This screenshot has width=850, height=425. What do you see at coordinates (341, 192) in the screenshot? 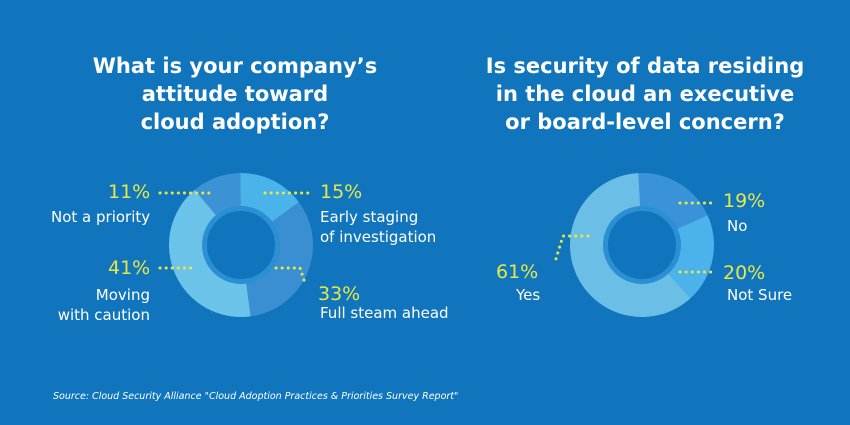
I see `pct-label-early-staging: 15%` at bounding box center [341, 192].